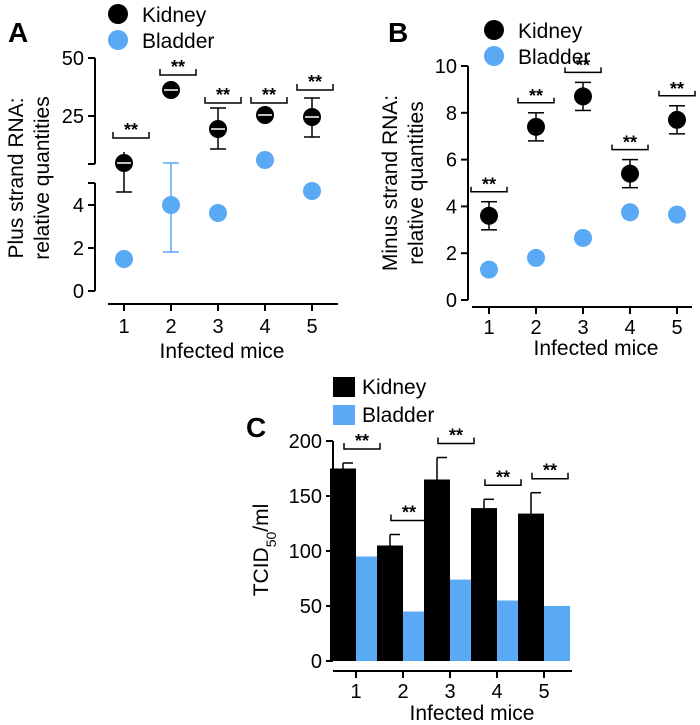  What do you see at coordinates (305, 442) in the screenshot?
I see `y-tick-label: 200` at bounding box center [305, 442].